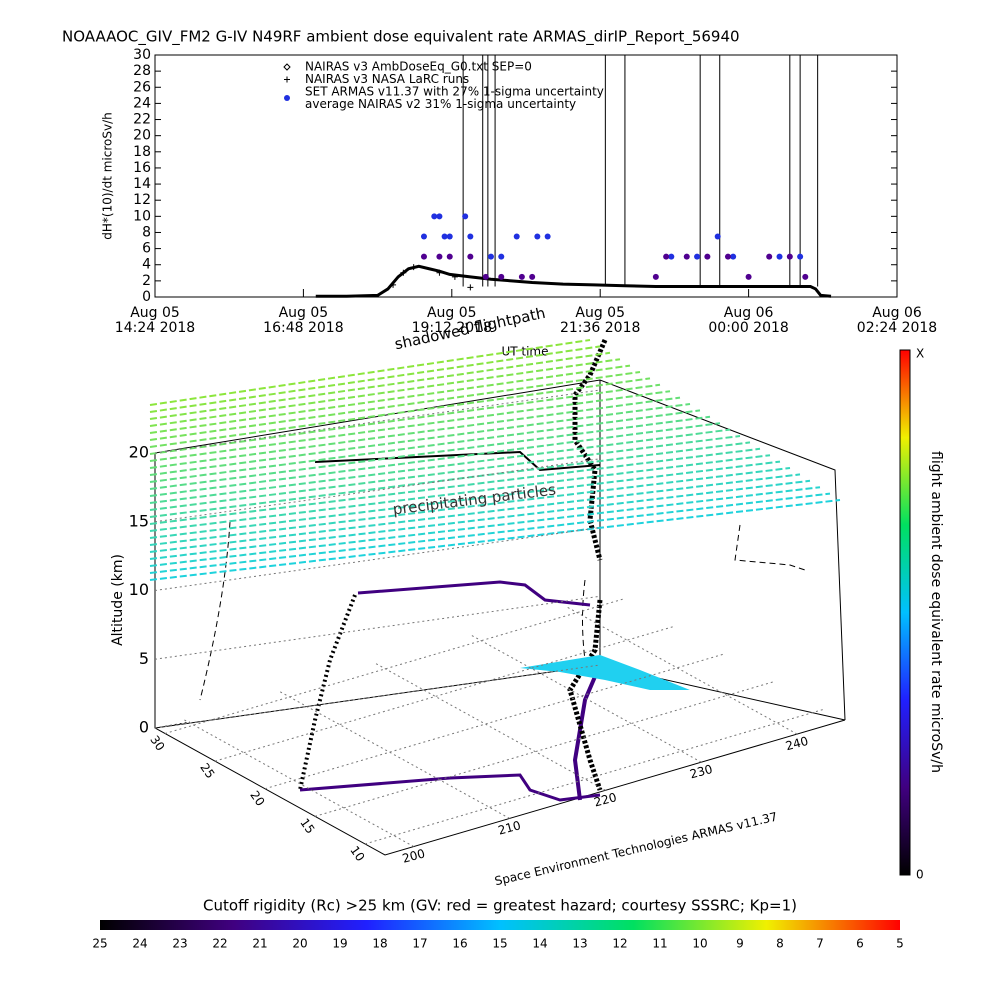  Describe the element at coordinates (146, 232) in the screenshot. I see `y-tick-label: 8` at that location.